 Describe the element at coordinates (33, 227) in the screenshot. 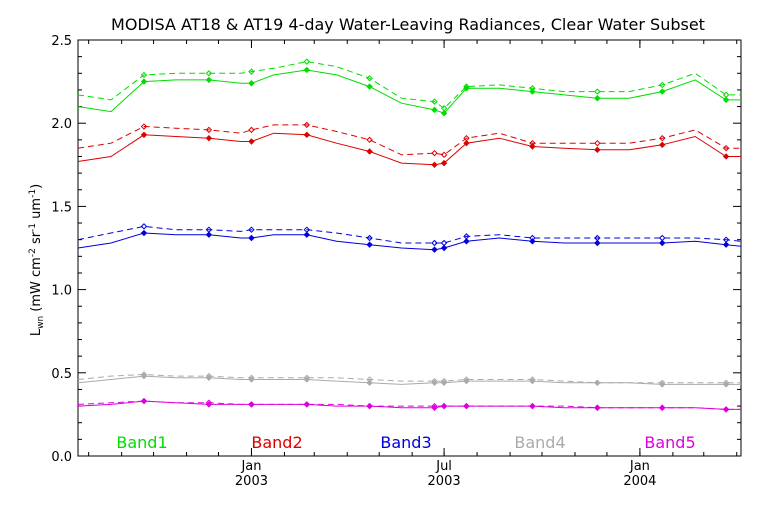

I see `y-label-exp2: -1` at that location.